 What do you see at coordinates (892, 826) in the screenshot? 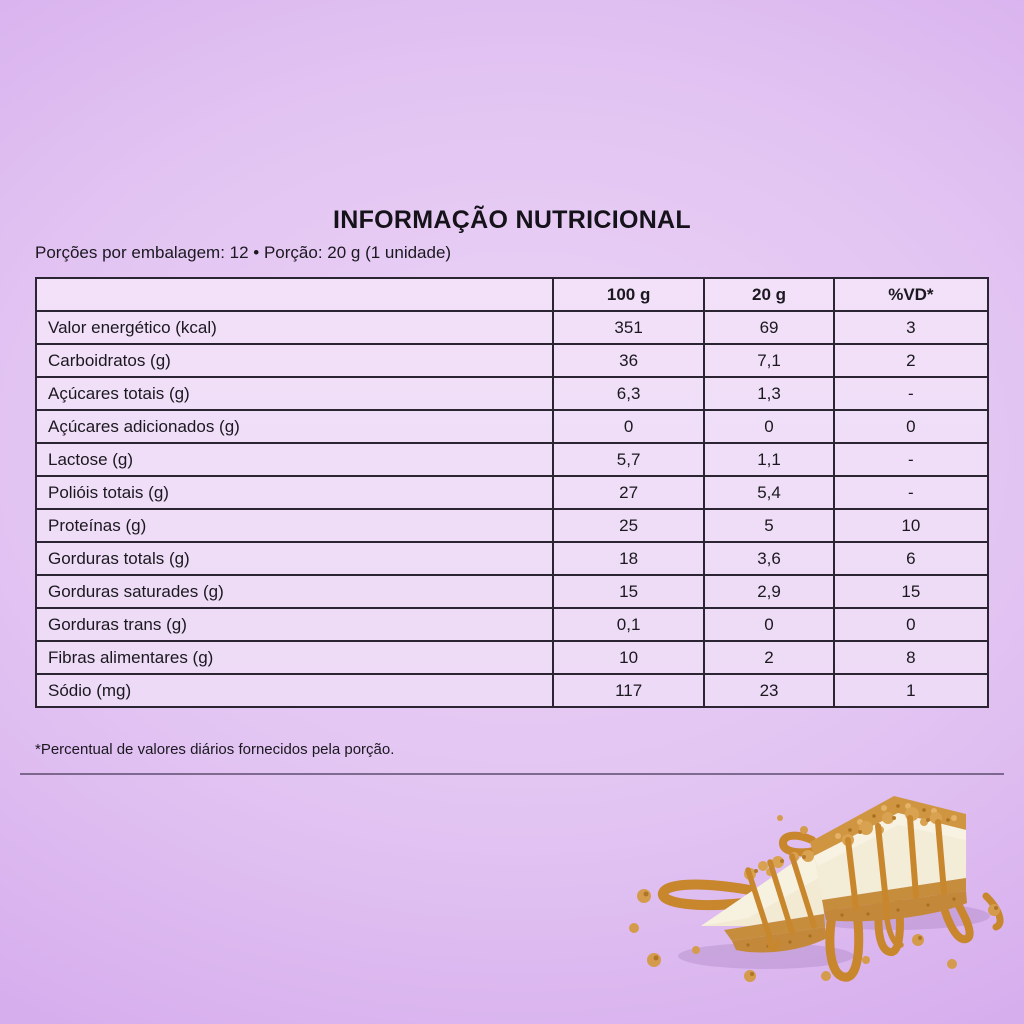
I see `crumble-topping-large` at bounding box center [892, 826].